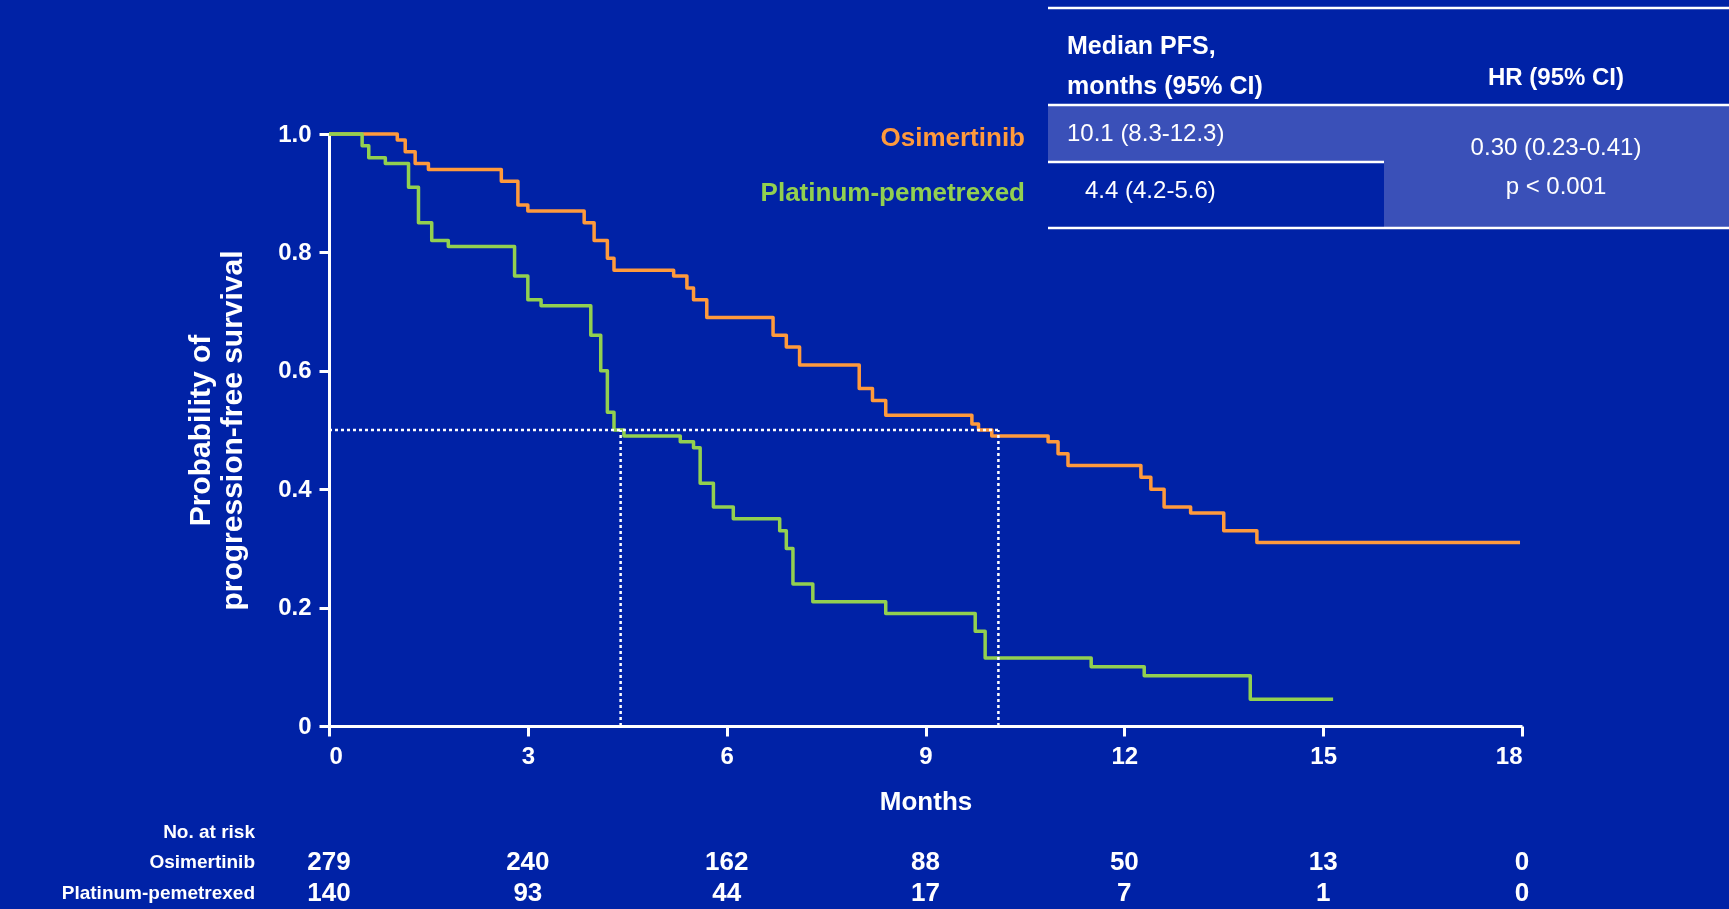 This screenshot has width=1729, height=909. Describe the element at coordinates (295, 607) in the screenshot. I see `y-tick-label: 0.2` at that location.